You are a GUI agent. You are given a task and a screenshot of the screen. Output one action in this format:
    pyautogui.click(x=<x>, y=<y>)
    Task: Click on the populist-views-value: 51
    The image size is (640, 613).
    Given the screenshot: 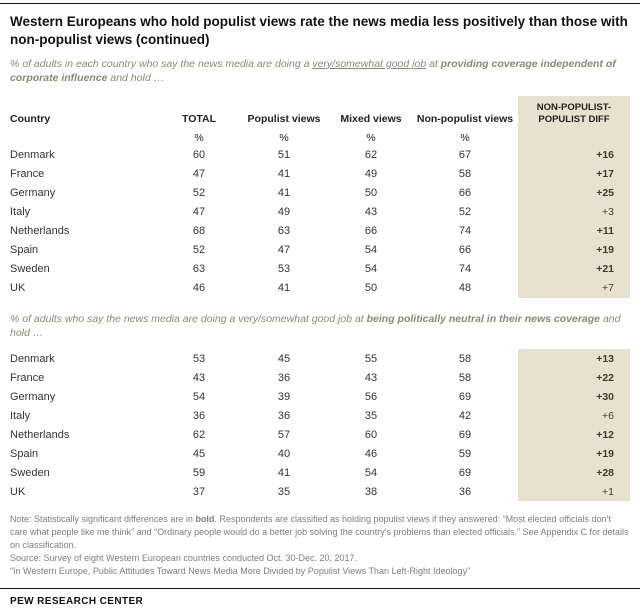 What is the action you would take?
    pyautogui.click(x=284, y=155)
    